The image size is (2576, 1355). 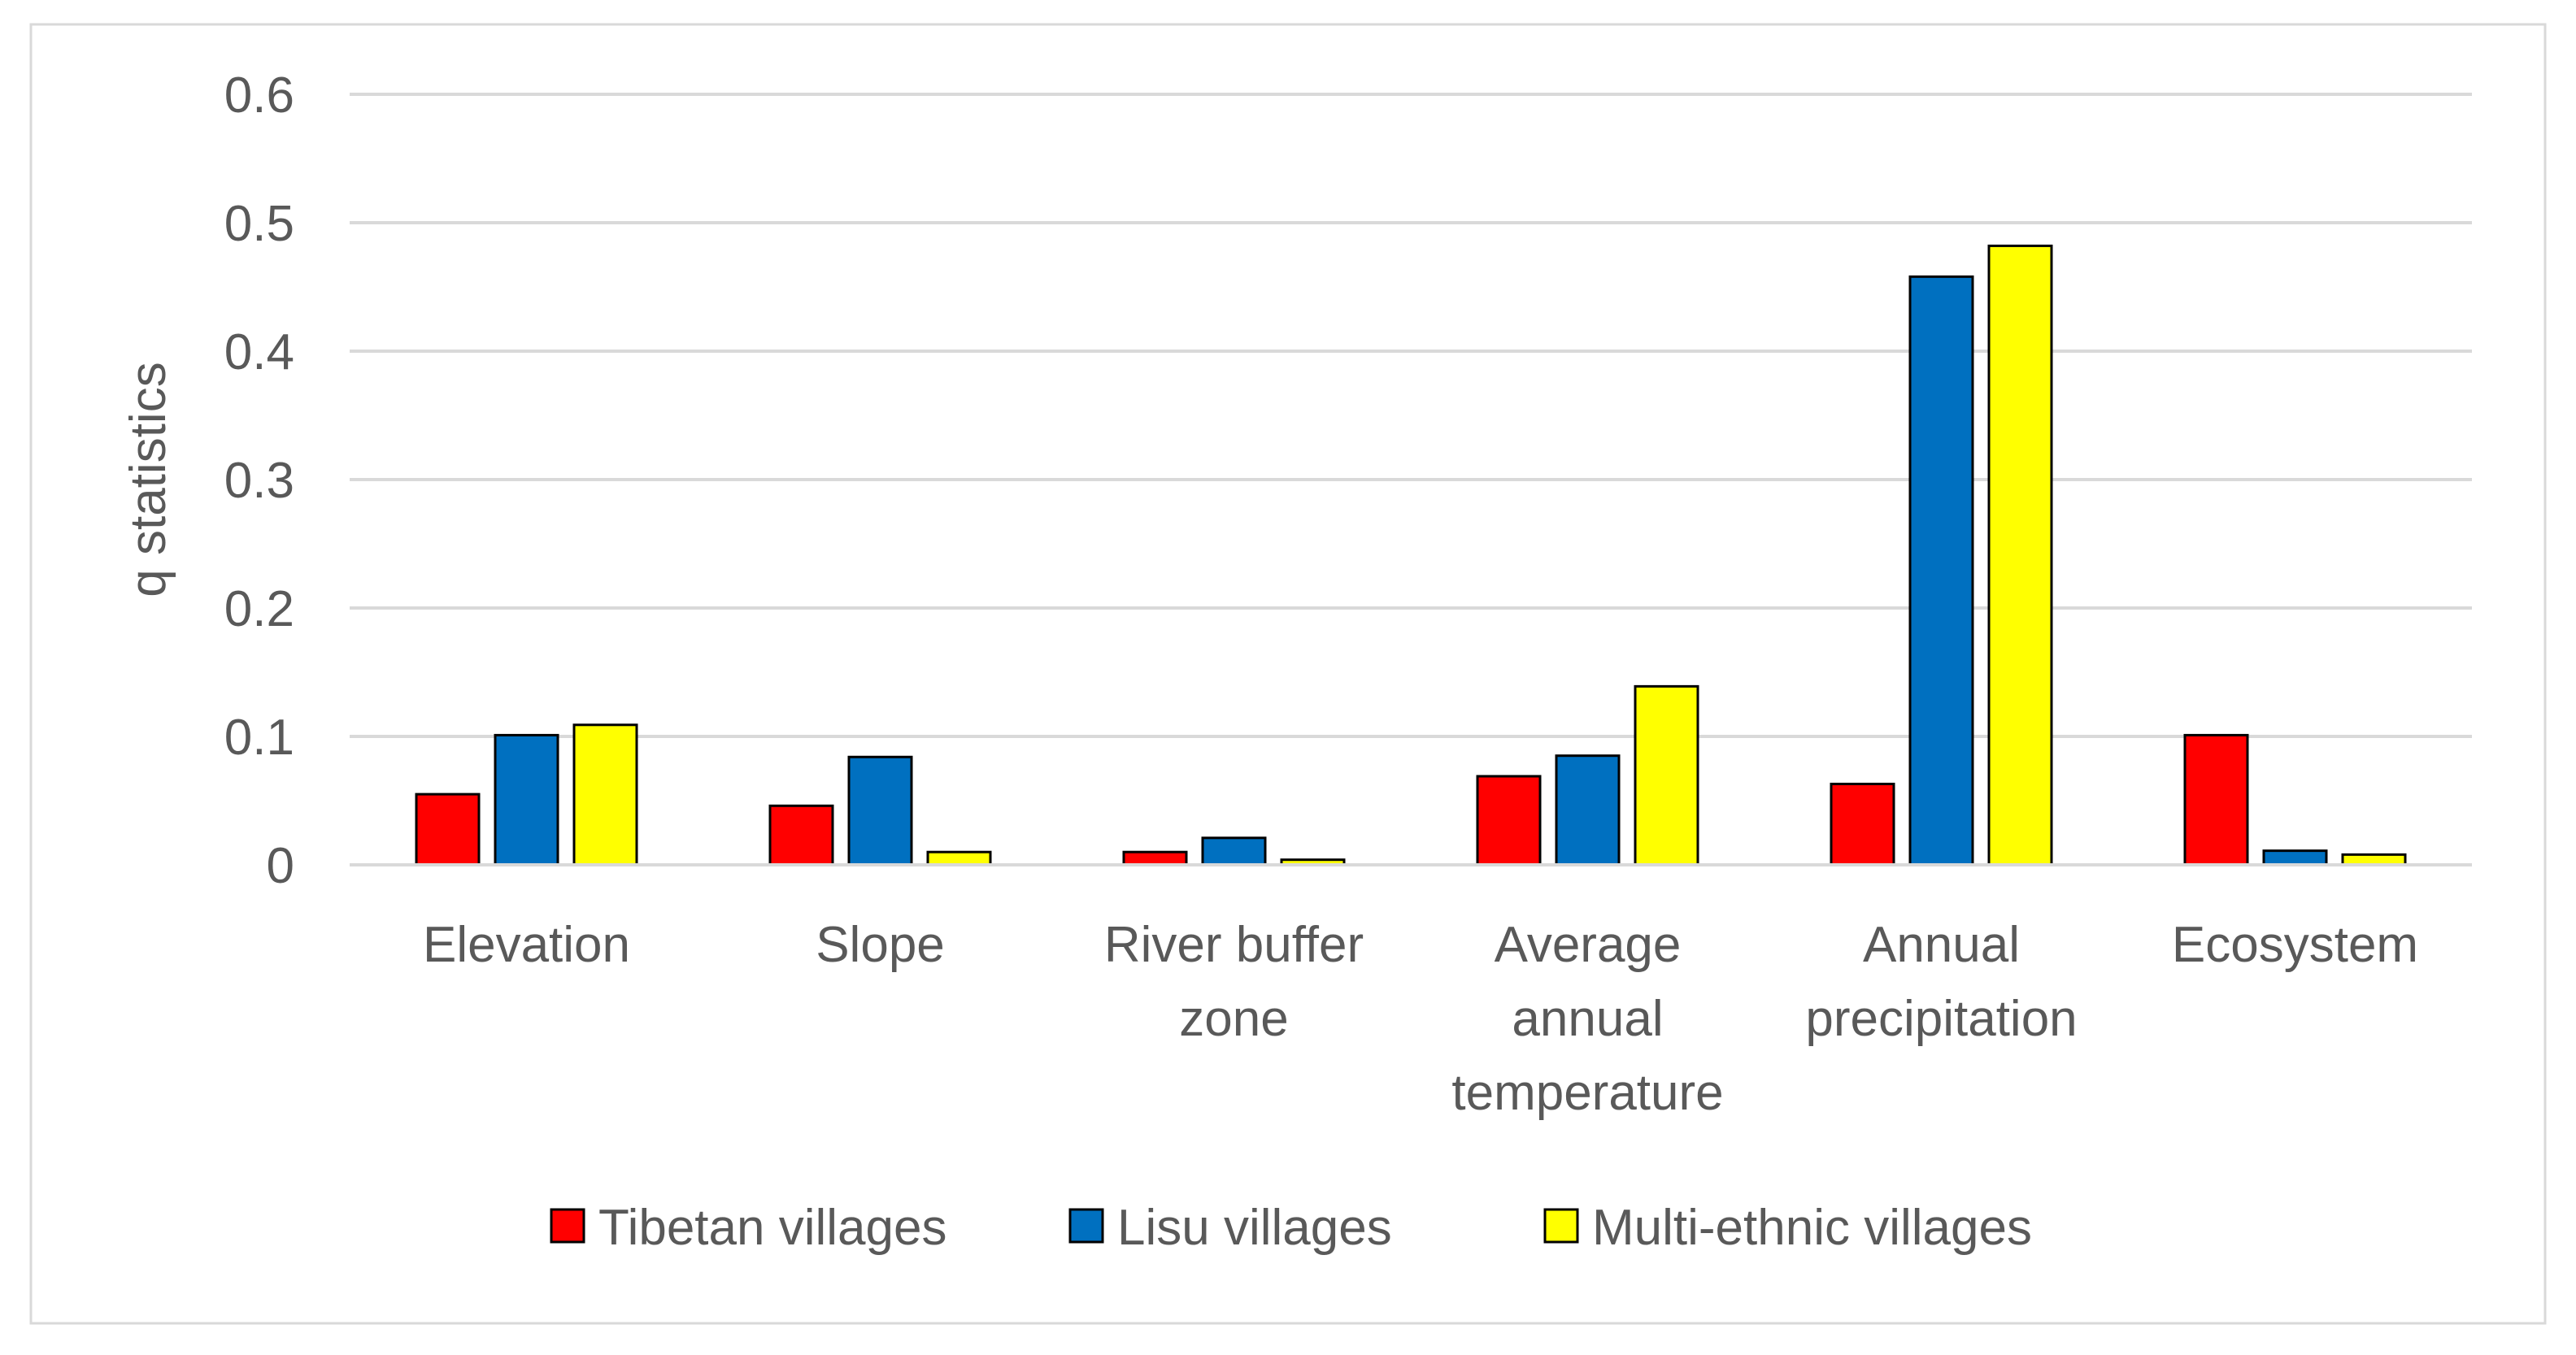 What do you see at coordinates (1255, 1228) in the screenshot?
I see `legend-label: Lisu villages` at bounding box center [1255, 1228].